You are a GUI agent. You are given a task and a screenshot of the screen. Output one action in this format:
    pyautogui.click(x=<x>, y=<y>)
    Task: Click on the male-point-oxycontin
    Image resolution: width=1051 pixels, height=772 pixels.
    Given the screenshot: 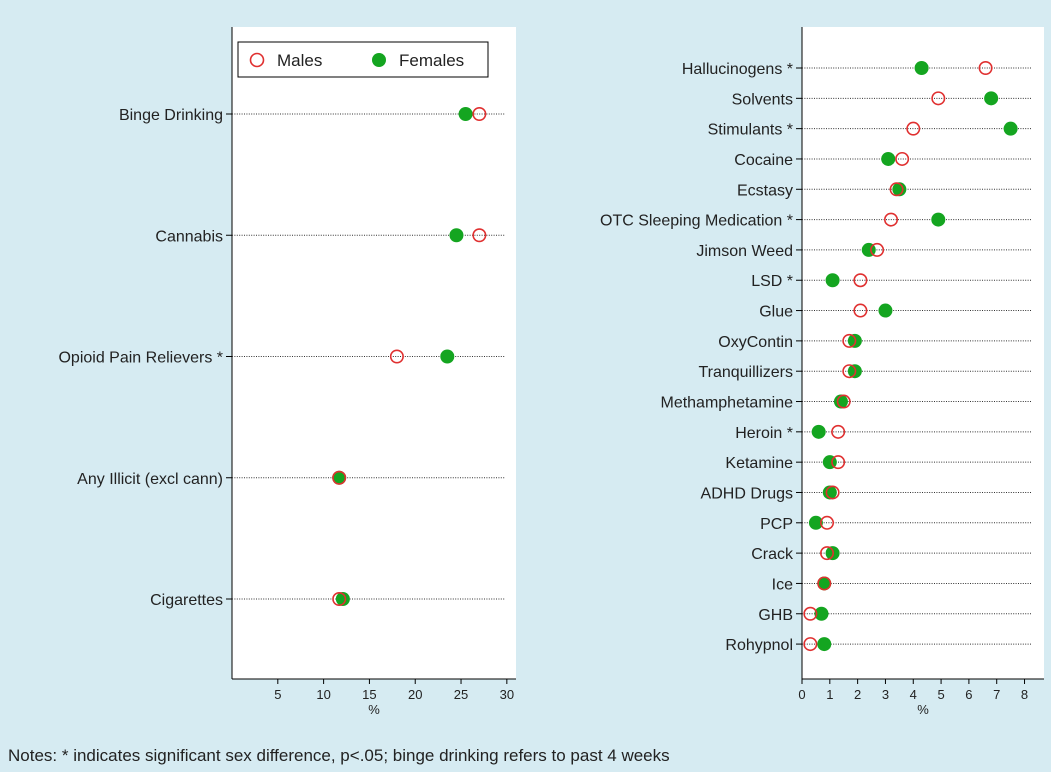 What is the action you would take?
    pyautogui.click(x=849, y=340)
    